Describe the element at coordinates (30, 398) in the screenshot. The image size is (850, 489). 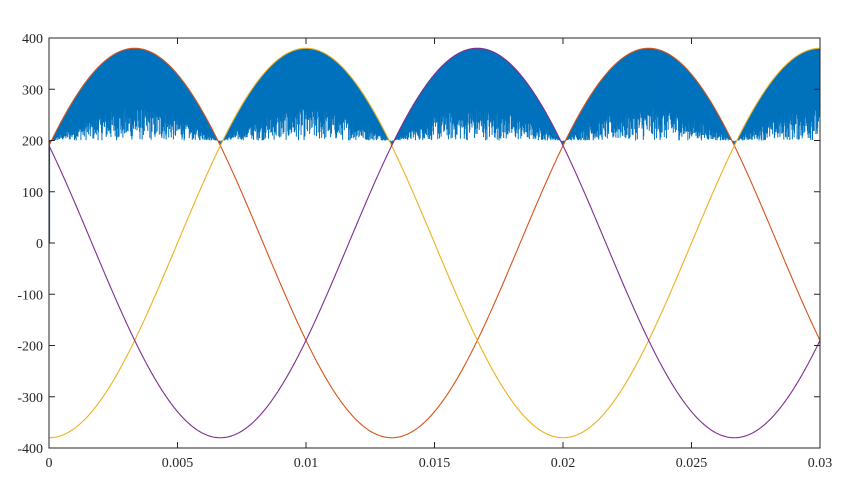
I see `y-tick-label: -300` at that location.